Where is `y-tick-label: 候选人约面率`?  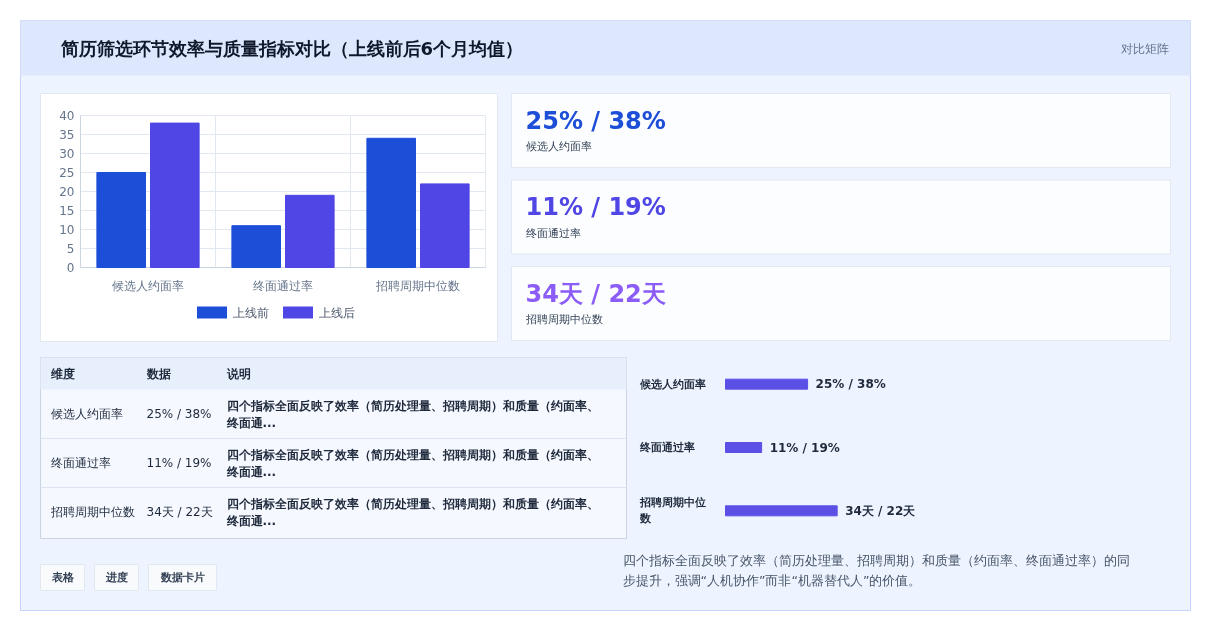
y-tick-label: 候选人约面率 is located at coordinates (672, 384).